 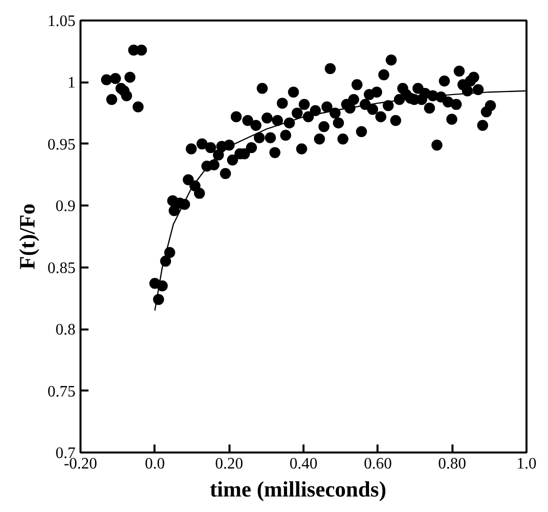 What do you see at coordinates (62, 268) in the screenshot?
I see `y-tick-label: 0.85` at bounding box center [62, 268].